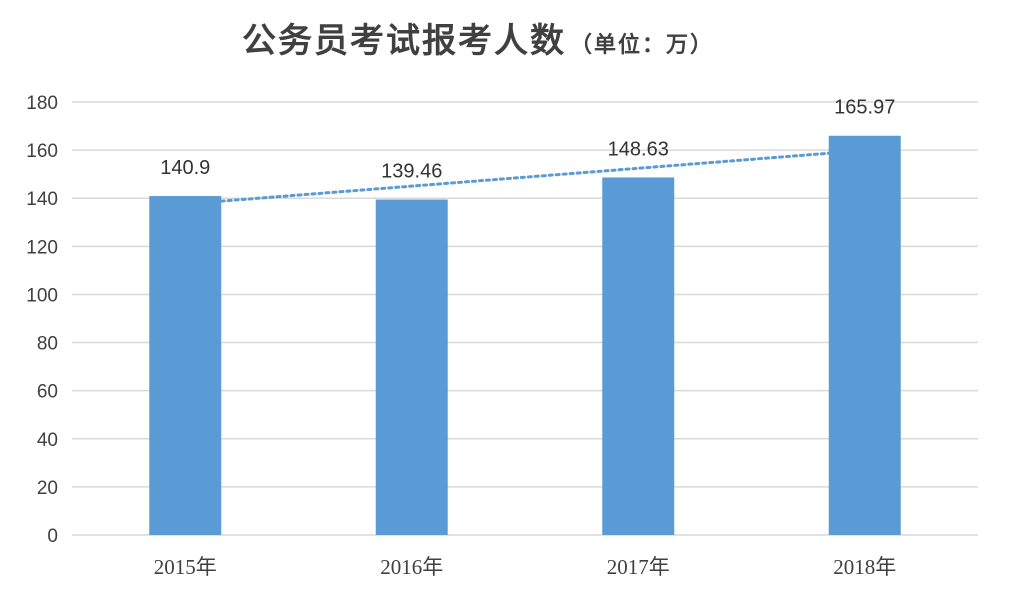 Image resolution: width=1010 pixels, height=606 pixels. Describe the element at coordinates (52, 536) in the screenshot. I see `y-tick-label: 0` at that location.